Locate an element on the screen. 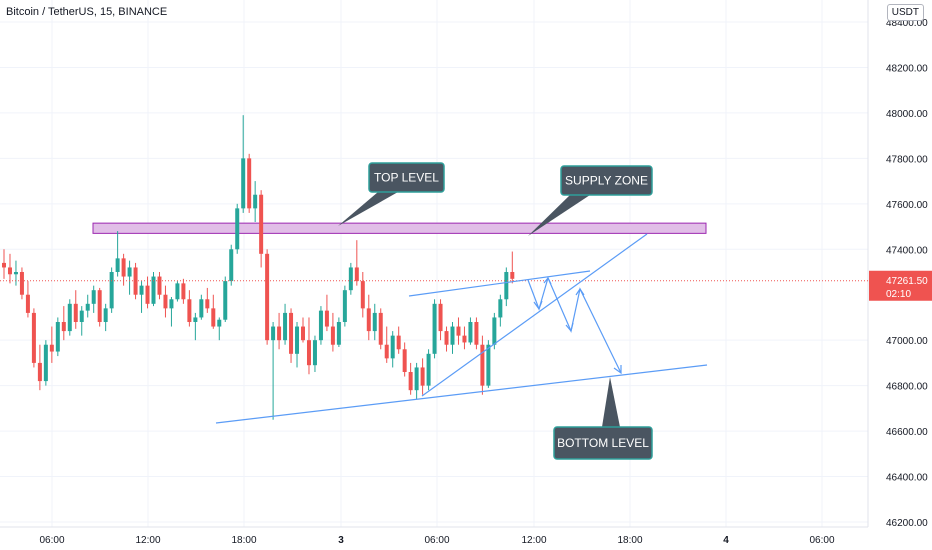 This screenshot has width=932, height=550. price-tick-label: 47000.00 is located at coordinates (907, 341).